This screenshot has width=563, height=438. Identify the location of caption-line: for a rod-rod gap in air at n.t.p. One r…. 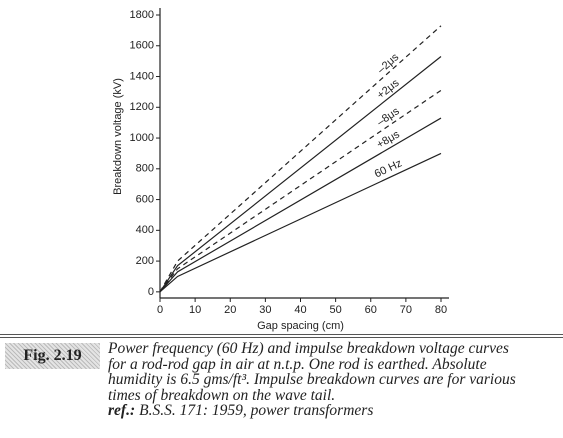
(333, 364).